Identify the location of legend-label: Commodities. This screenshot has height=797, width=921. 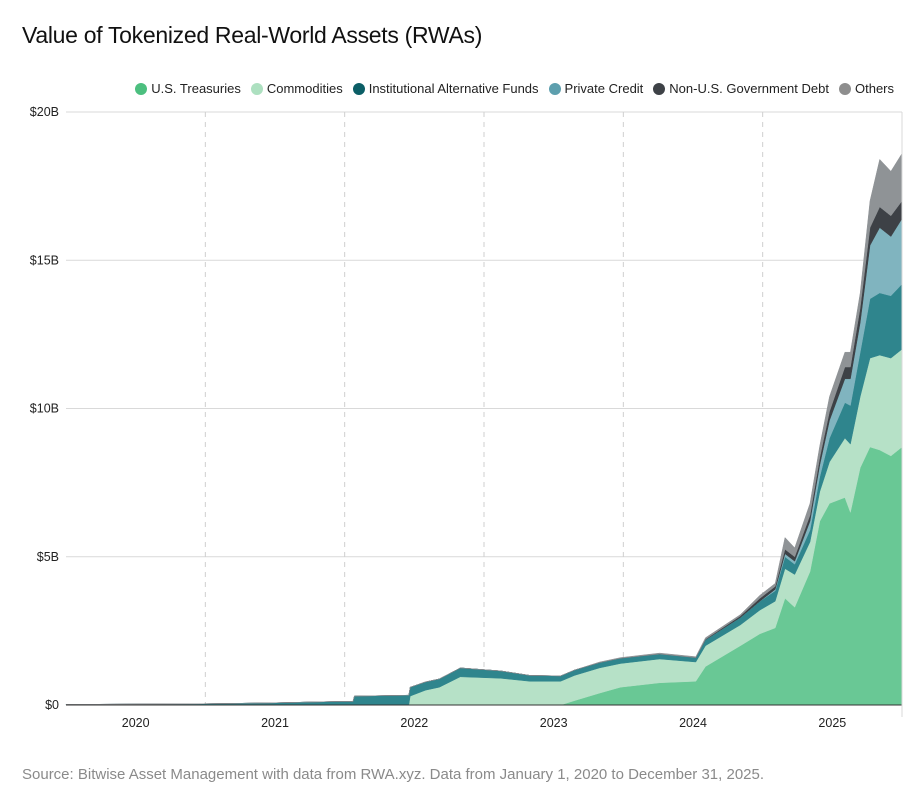
(304, 88).